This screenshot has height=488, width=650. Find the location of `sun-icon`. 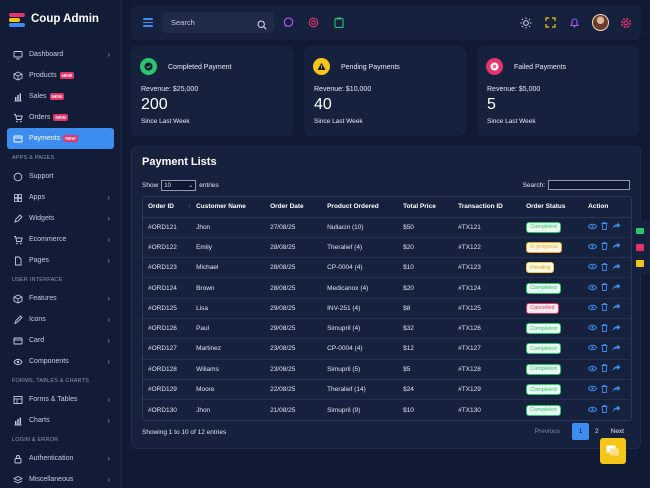

sun-icon is located at coordinates (525, 22).